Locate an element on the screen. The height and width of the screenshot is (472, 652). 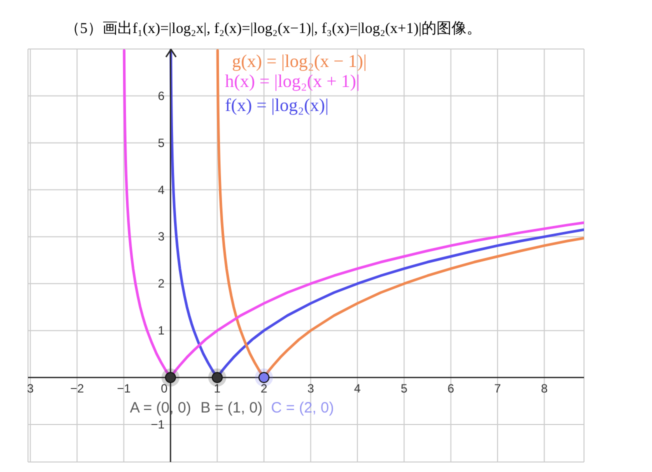
y-tick-label: 6 is located at coordinates (161, 95).